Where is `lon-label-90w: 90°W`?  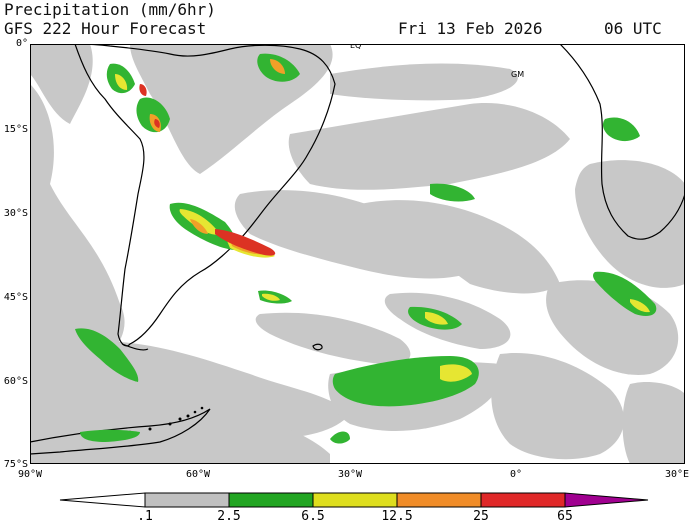
lon-label-90w: 90°W is located at coordinates (30, 474).